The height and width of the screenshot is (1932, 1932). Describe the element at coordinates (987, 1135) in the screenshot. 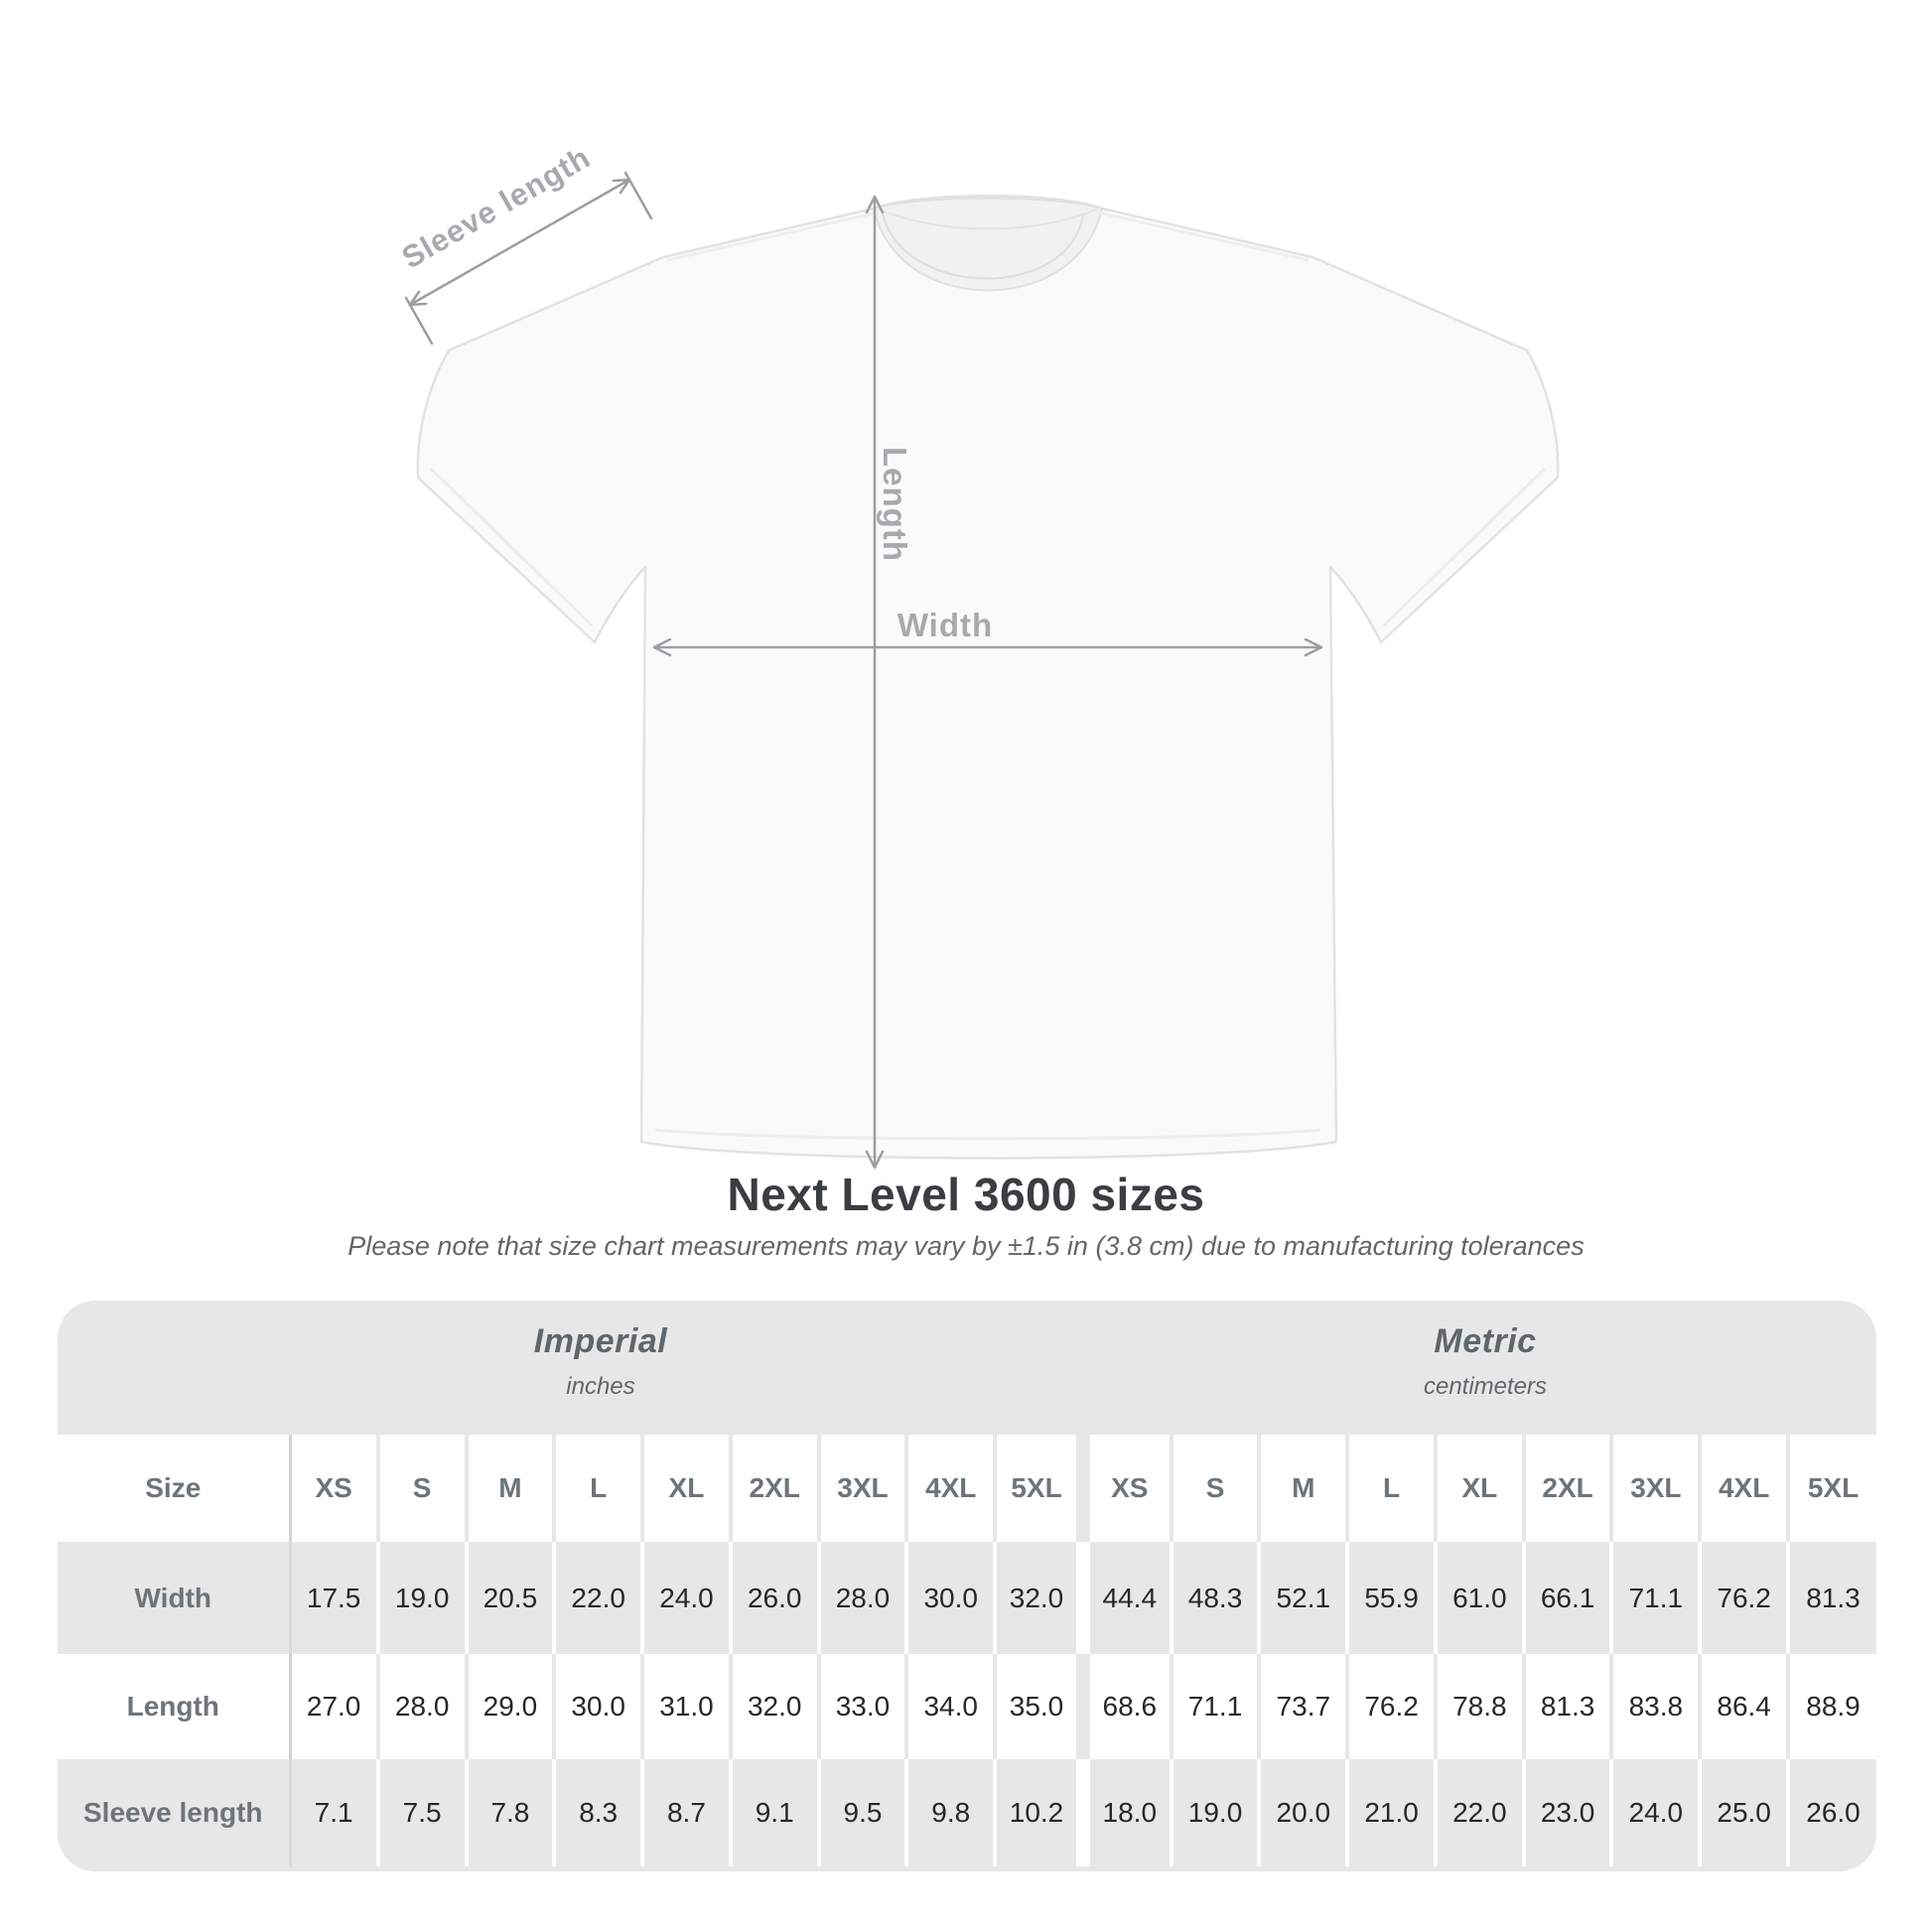

I see `tshirt-hem-stitch` at that location.